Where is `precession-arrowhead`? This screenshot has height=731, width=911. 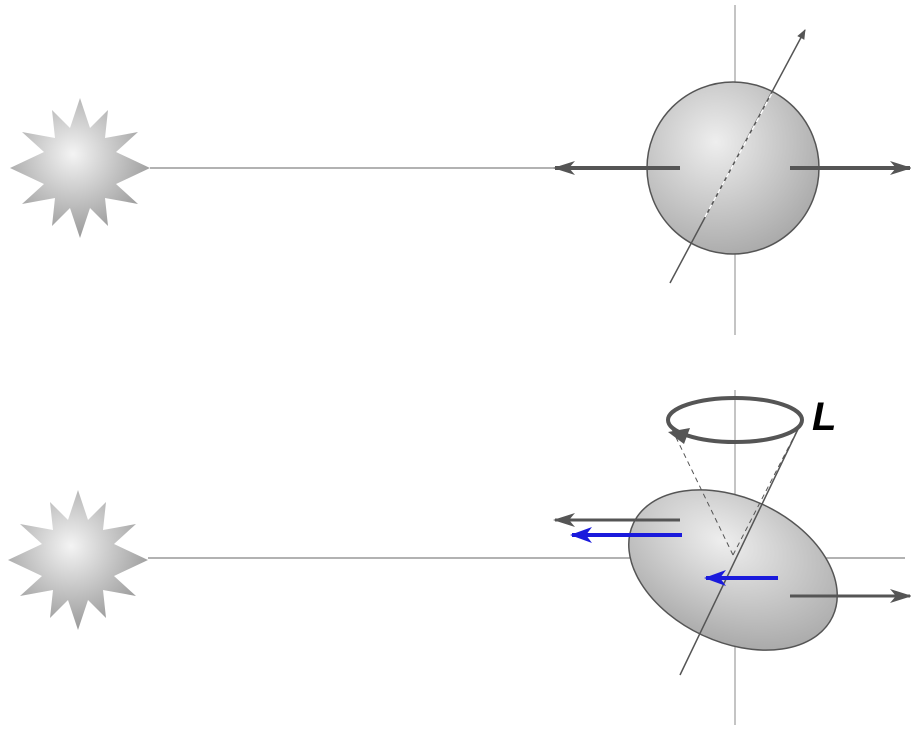 precession-arrowhead is located at coordinates (679, 436).